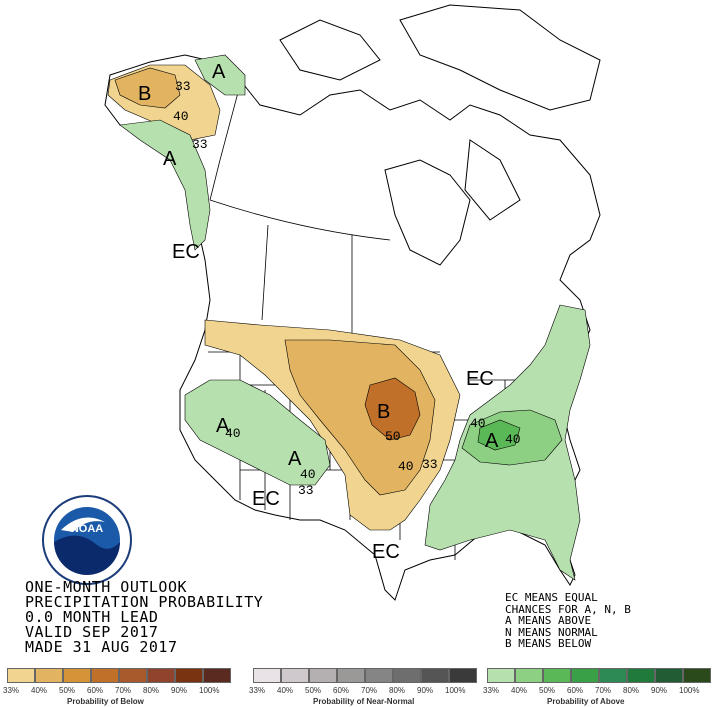  I want to click on title-line-3: 0.0 MONTH LEAD, so click(92, 617).